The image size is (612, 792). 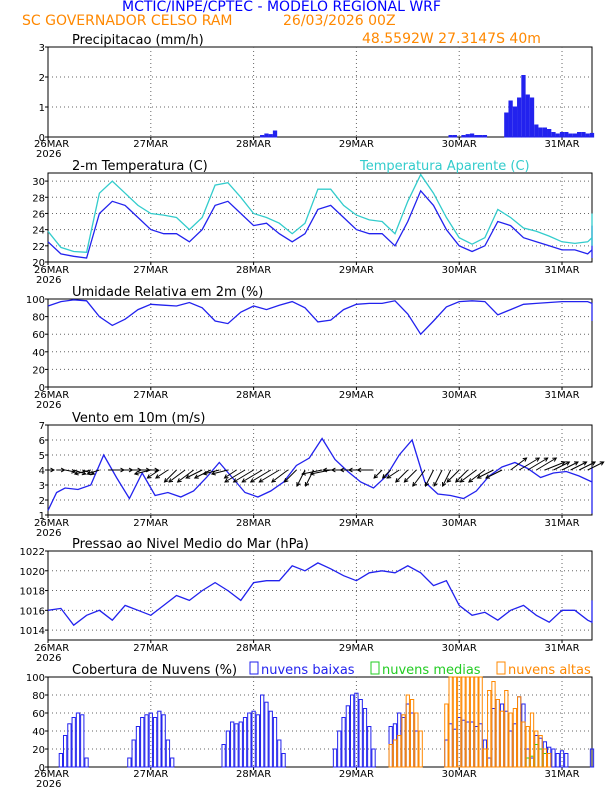 I want to click on wind-y-tick-label: 1, so click(x=42, y=516).